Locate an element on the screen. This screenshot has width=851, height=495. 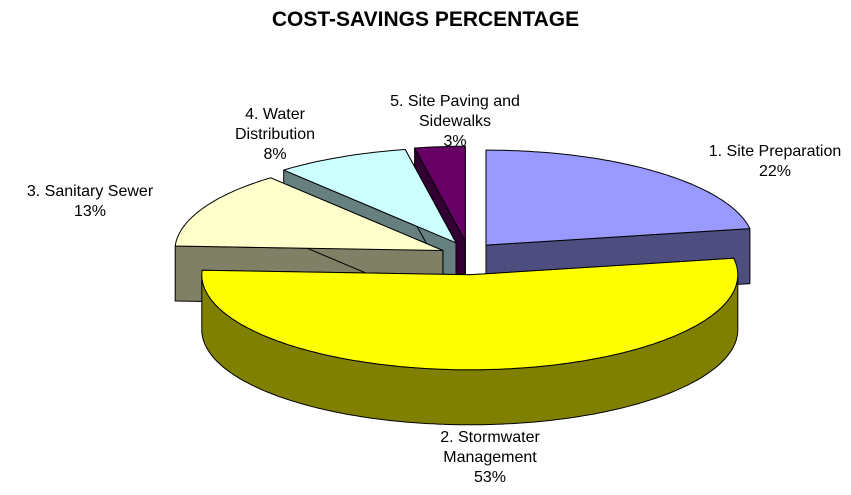
value-label: 8% is located at coordinates (275, 154).